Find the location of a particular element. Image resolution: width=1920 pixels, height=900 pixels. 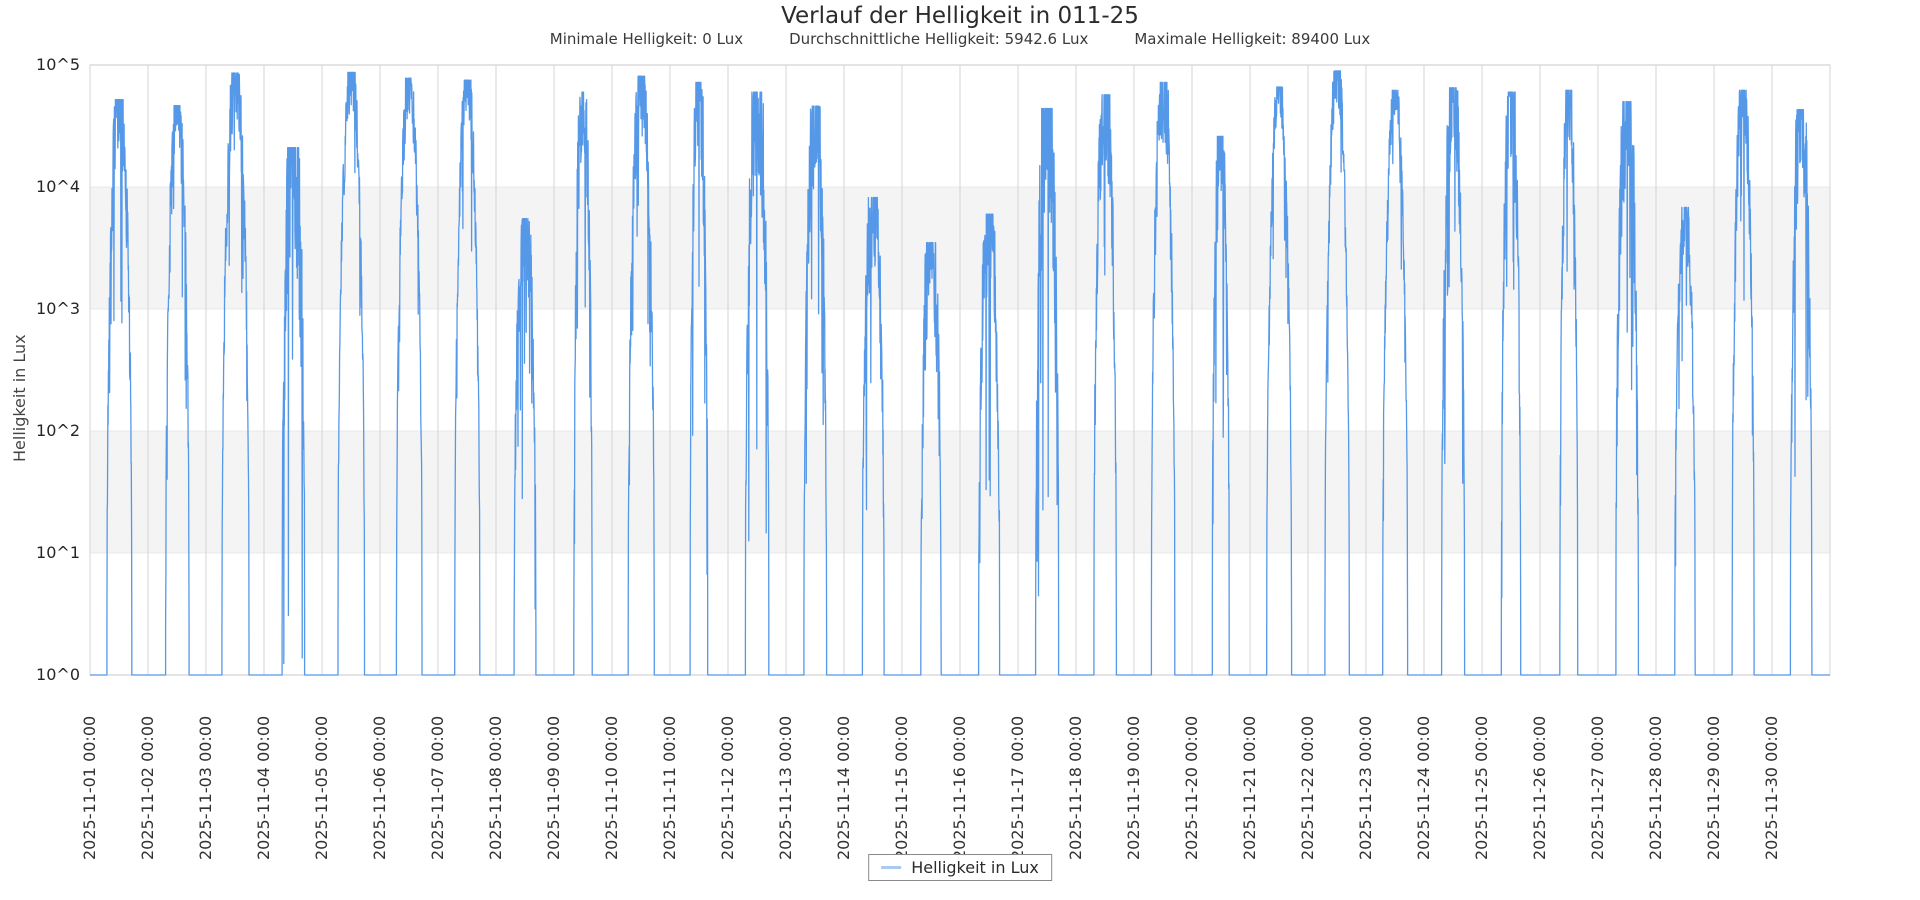

legend: Helligkeit in Lux is located at coordinates (960, 867).